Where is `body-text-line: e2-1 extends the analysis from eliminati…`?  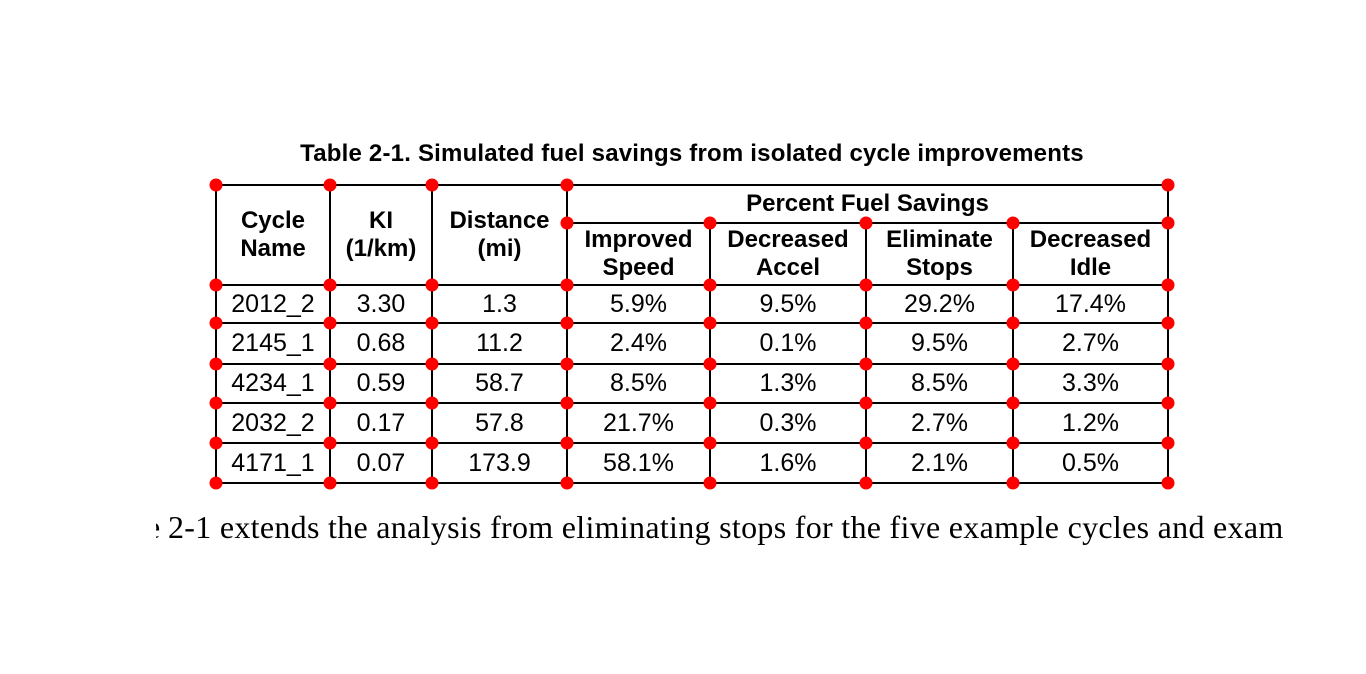 body-text-line: e2-1 extends the analysis from eliminati… is located at coordinates (720, 527).